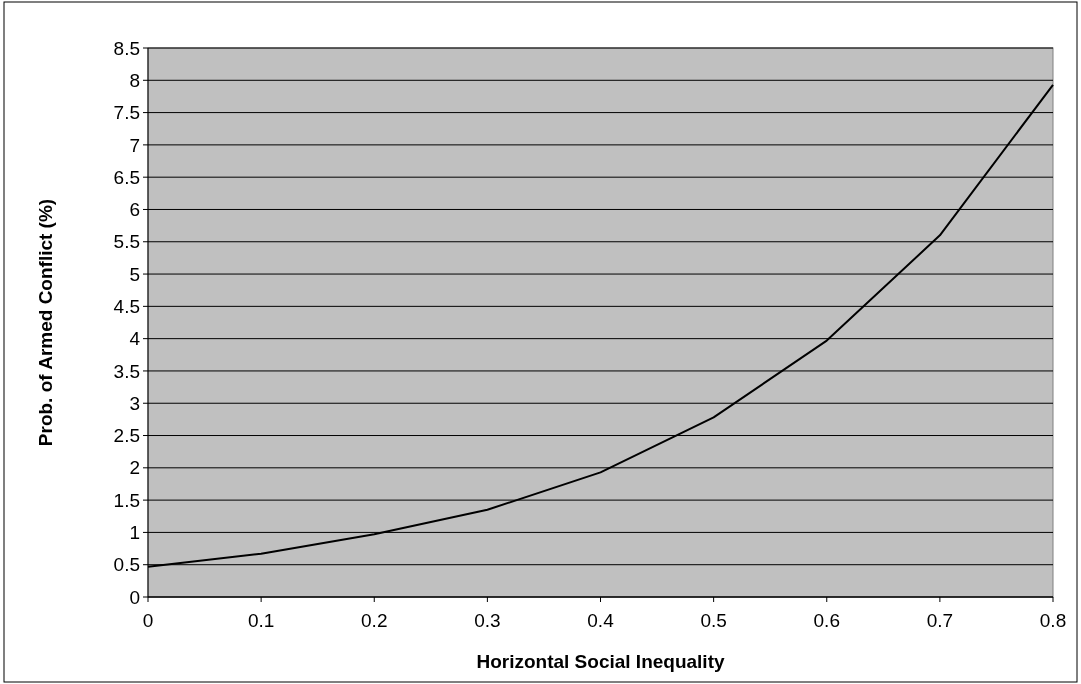  What do you see at coordinates (261, 620) in the screenshot?
I see `x-tick-label: 0.1` at bounding box center [261, 620].